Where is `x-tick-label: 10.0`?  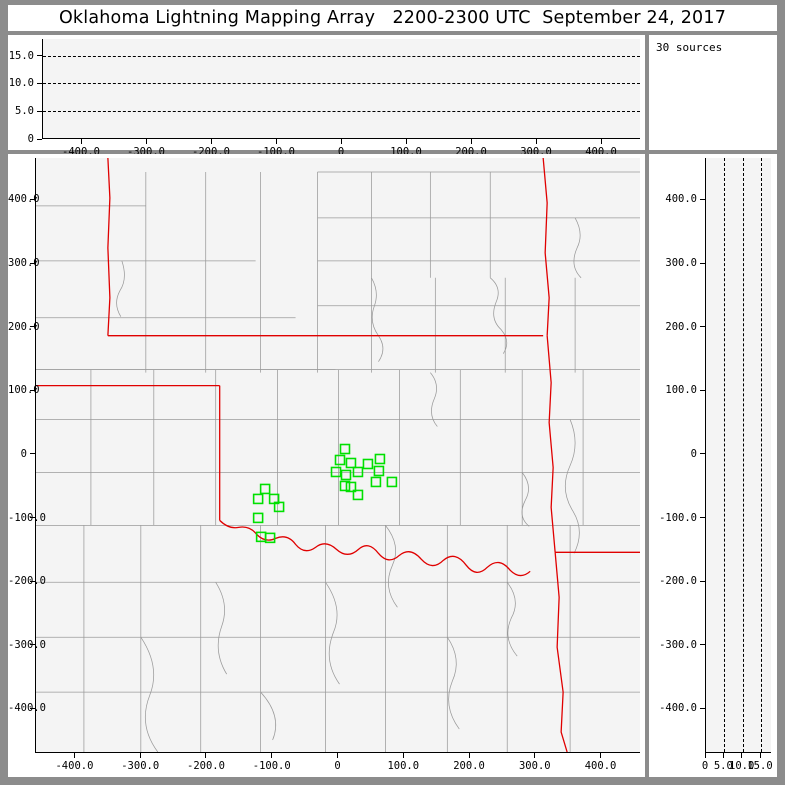 x-tick-label: 10.0 is located at coordinates (742, 766).